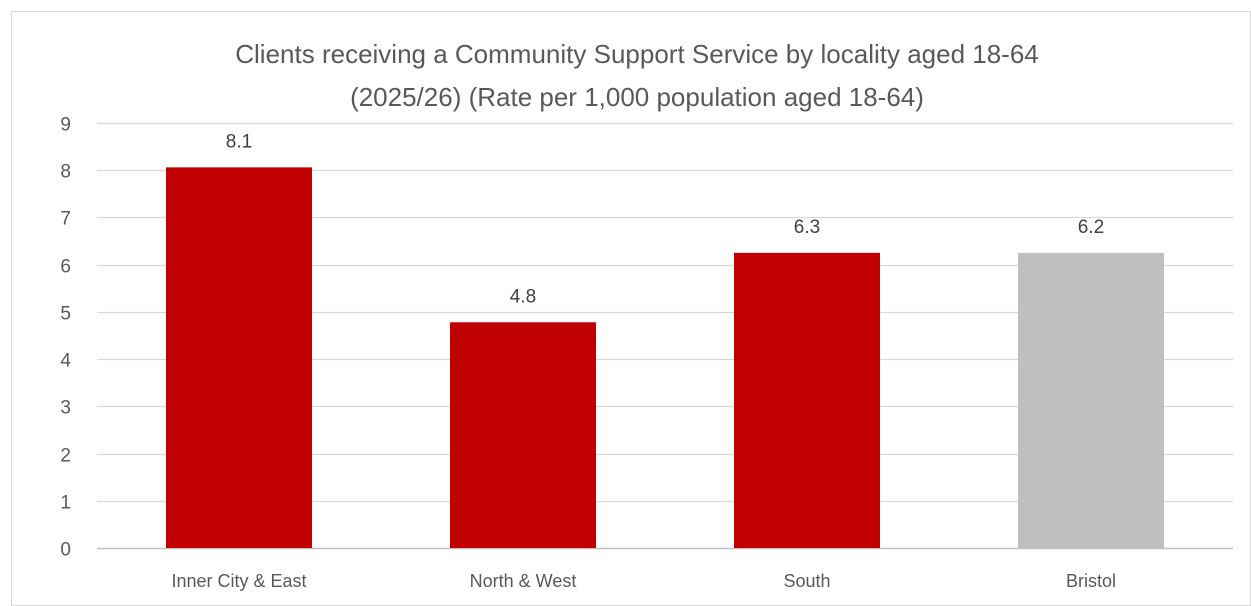  What do you see at coordinates (65, 219) in the screenshot?
I see `y-tick-label: 7` at bounding box center [65, 219].